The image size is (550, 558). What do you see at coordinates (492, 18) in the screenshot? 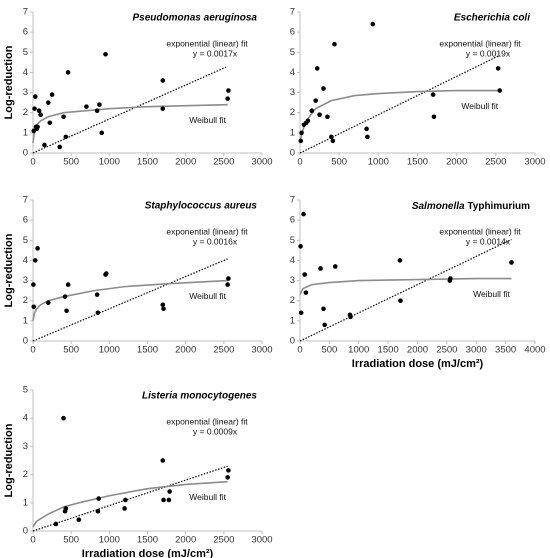
I see `panel-title: Escherichia coli` at bounding box center [492, 18].